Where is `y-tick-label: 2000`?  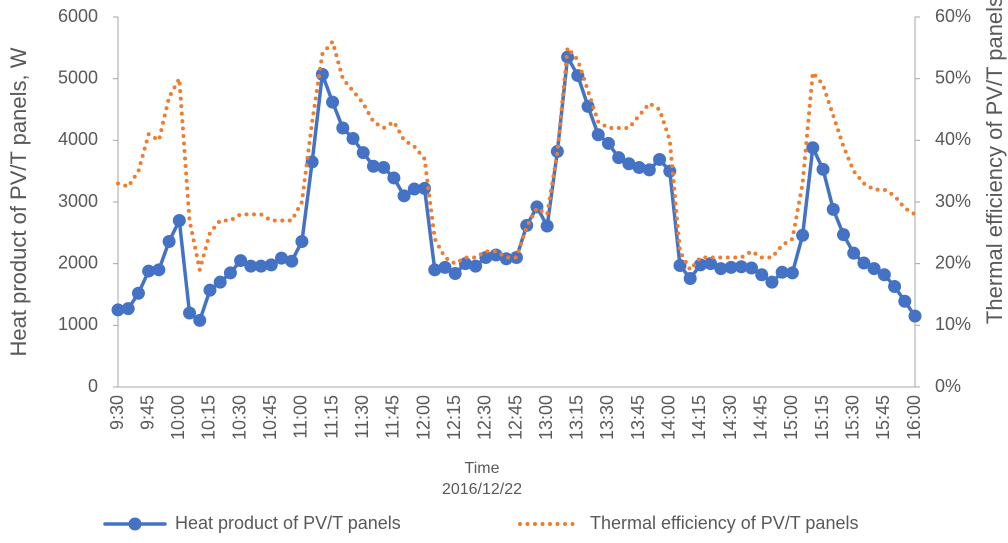
y-tick-label: 2000 is located at coordinates (78, 262).